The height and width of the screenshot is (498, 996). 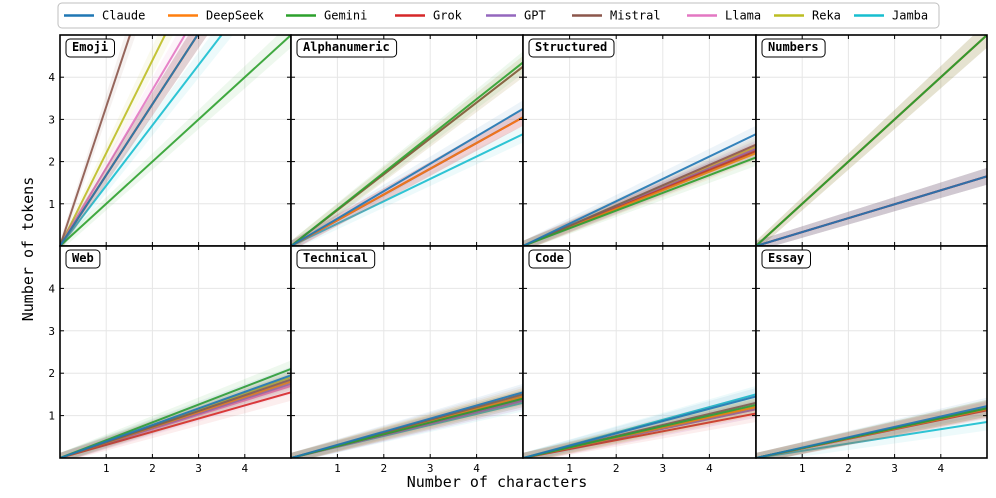 I want to click on panel-alphanumeric-lines, so click(x=407, y=148).